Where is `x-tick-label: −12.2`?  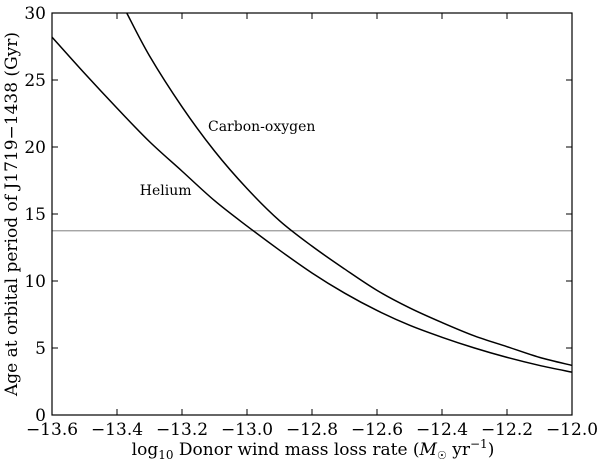 x-tick-label: −12.2 is located at coordinates (507, 430).